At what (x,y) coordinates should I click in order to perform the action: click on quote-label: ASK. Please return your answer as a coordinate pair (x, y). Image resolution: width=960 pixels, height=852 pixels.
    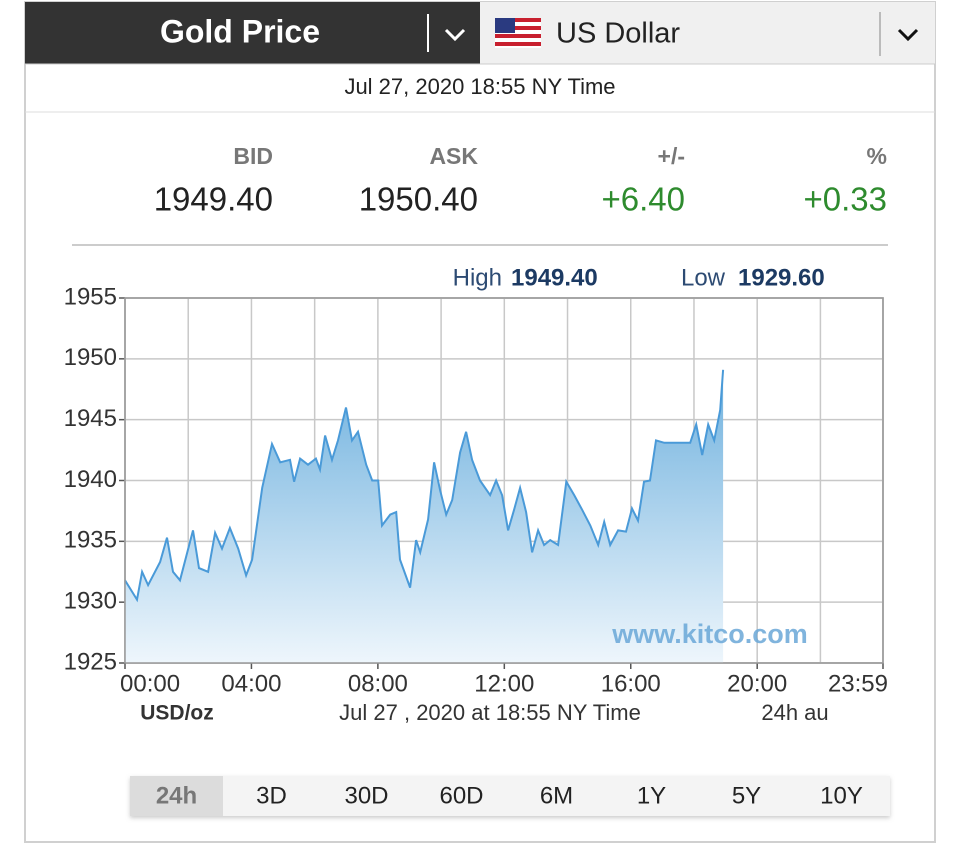
    Looking at the image, I should click on (453, 156).